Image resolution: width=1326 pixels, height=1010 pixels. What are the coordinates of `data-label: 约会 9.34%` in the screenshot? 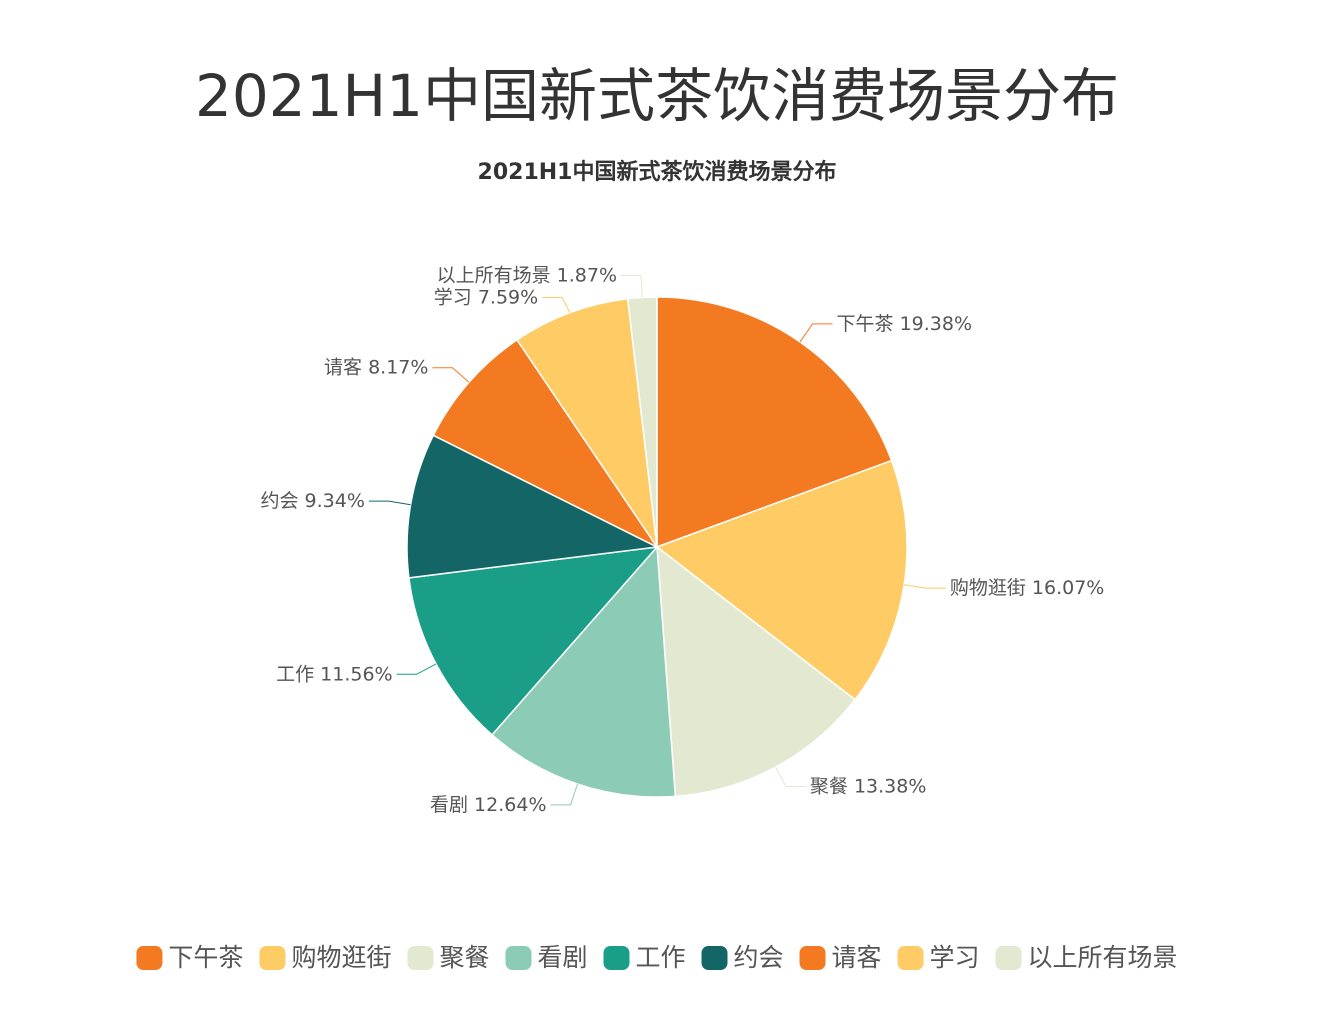 It's located at (312, 501).